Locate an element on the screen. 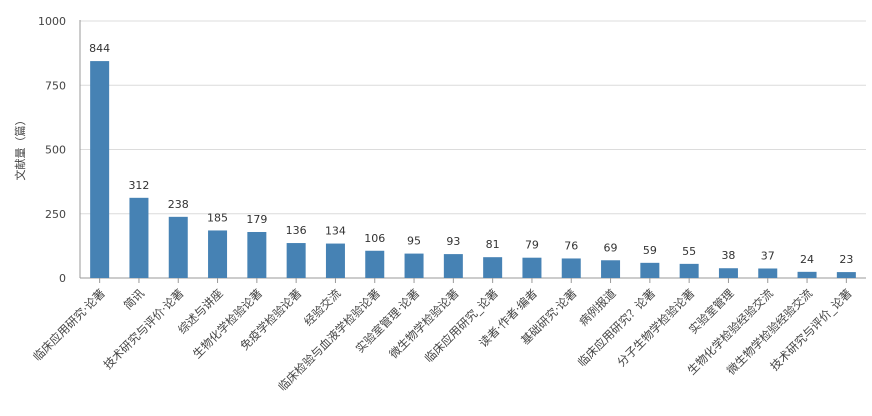 The height and width of the screenshot is (416, 872). x-category-label: 分子生物学检验论著 is located at coordinates (655, 327).